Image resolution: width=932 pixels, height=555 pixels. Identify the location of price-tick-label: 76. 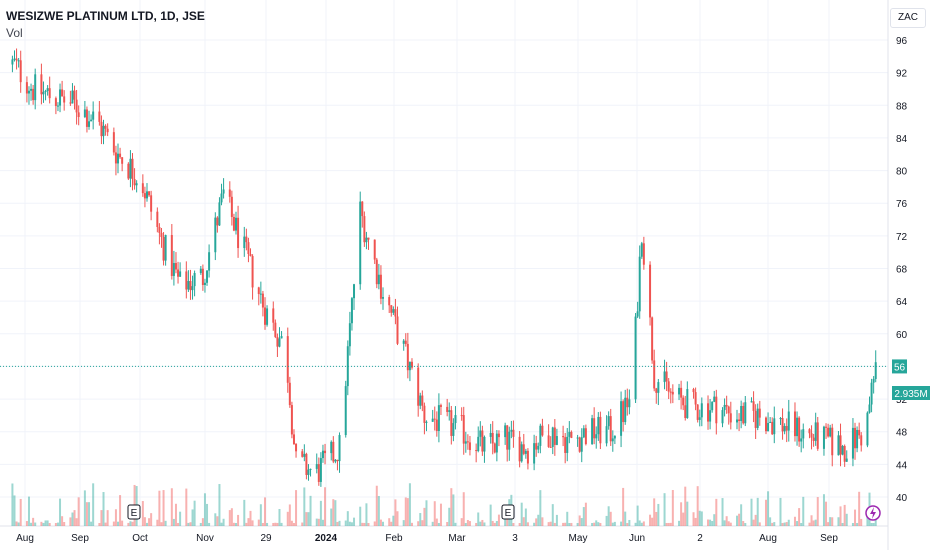
(902, 204).